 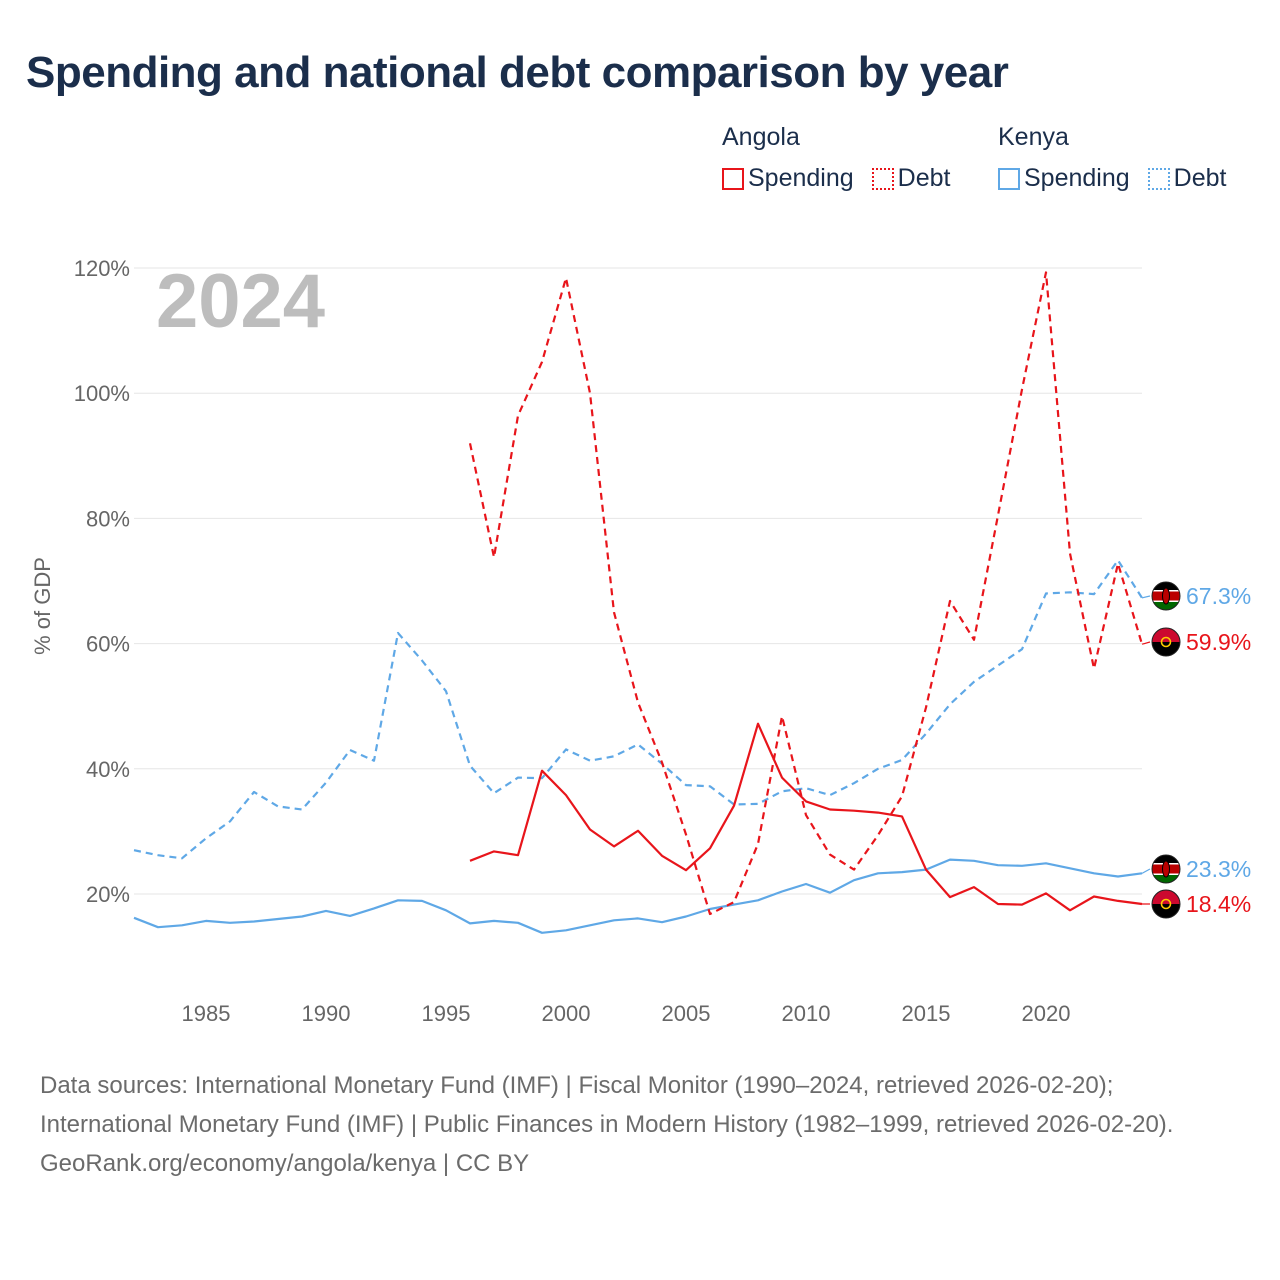 I want to click on x-tick-label: 2000, so click(x=566, y=1013).